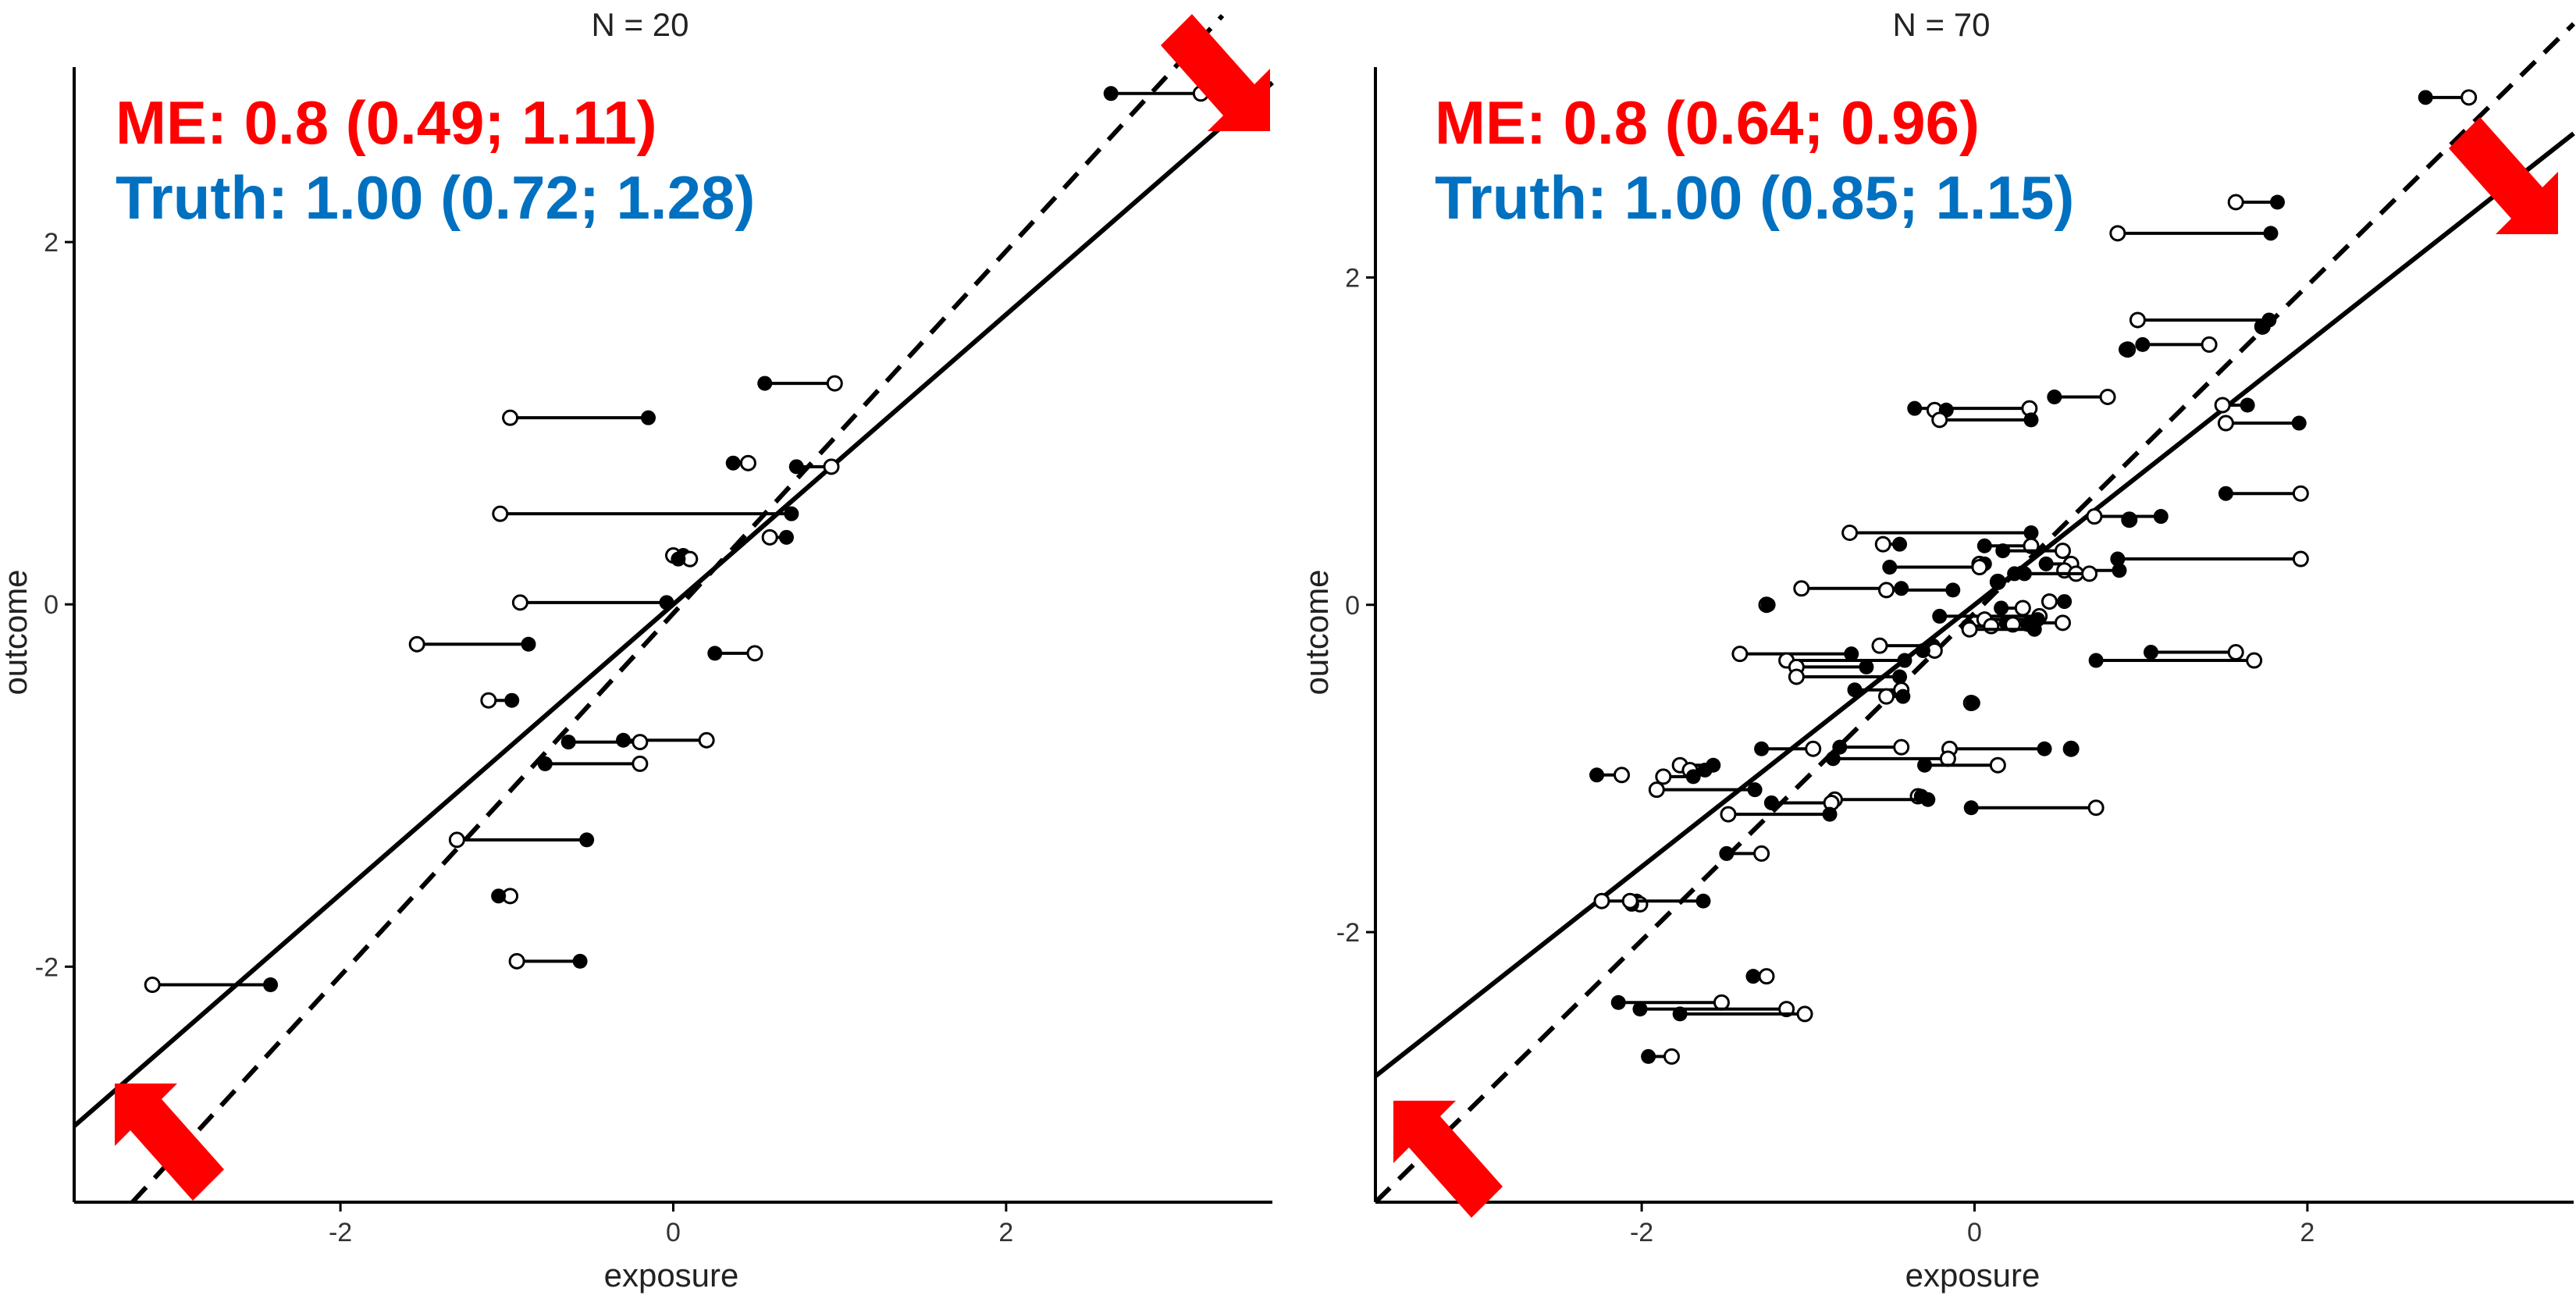 The height and width of the screenshot is (1306, 2576). What do you see at coordinates (1755, 197) in the screenshot?
I see `truth-annotation: Truth: 1.00 (0.85; 1.15)` at bounding box center [1755, 197].